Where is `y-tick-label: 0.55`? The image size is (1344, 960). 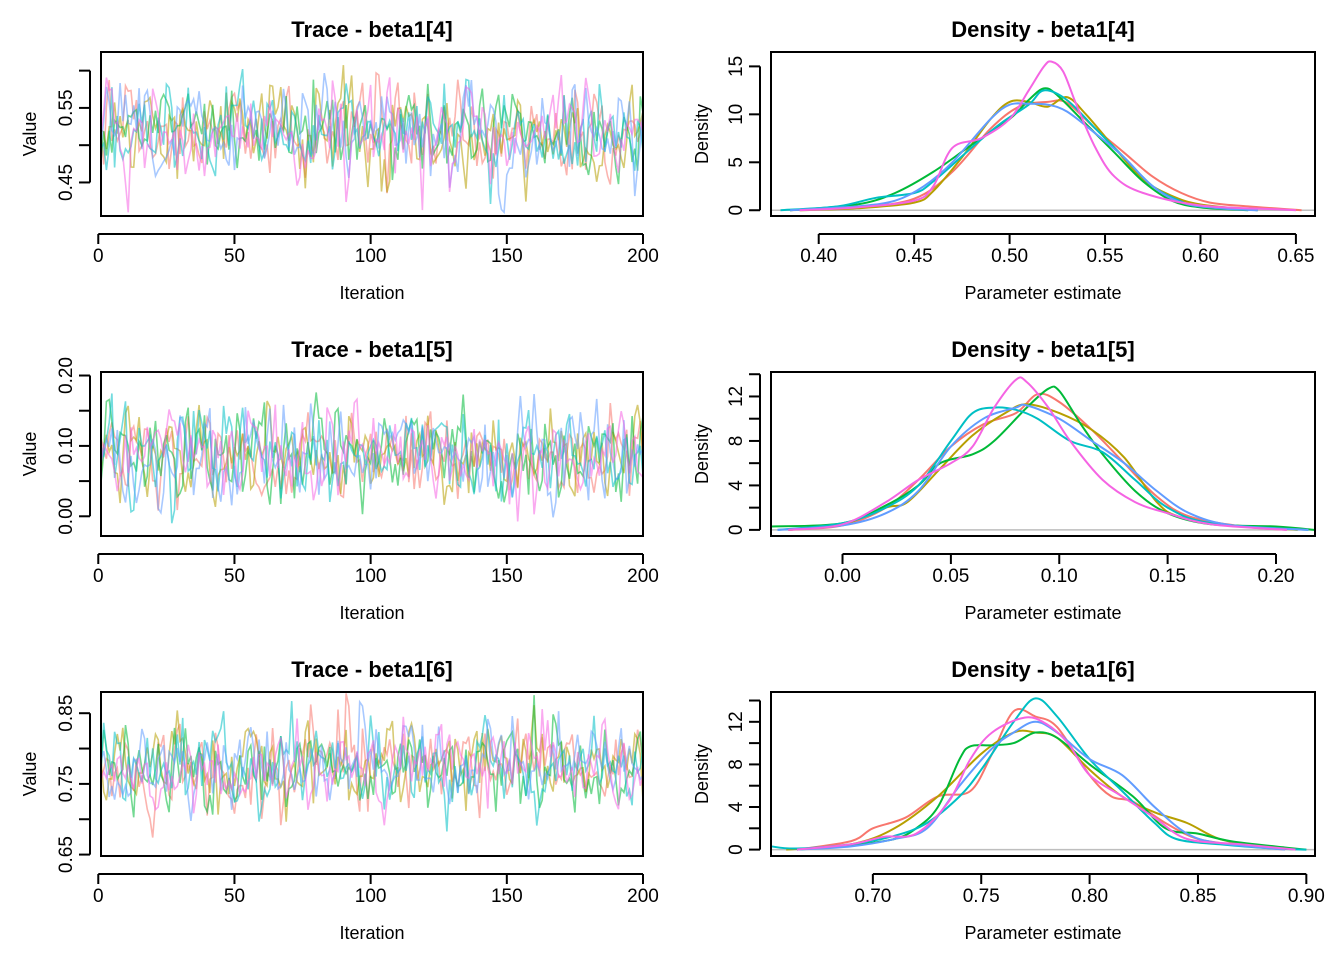 y-tick-label: 0.55 is located at coordinates (66, 107).